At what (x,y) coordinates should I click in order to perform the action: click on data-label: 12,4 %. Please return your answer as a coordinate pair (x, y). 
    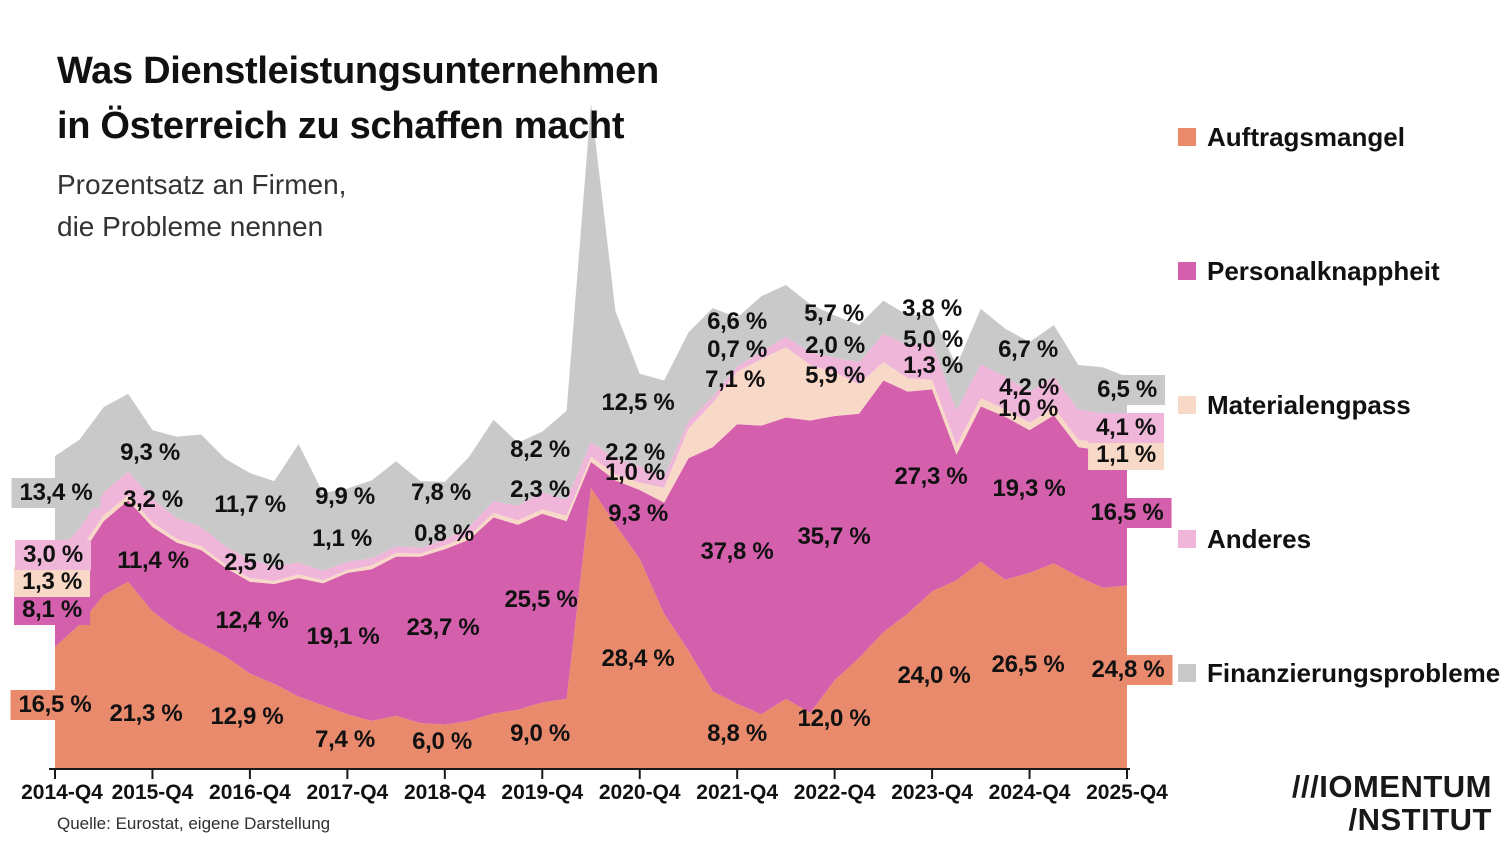
    Looking at the image, I should click on (252, 620).